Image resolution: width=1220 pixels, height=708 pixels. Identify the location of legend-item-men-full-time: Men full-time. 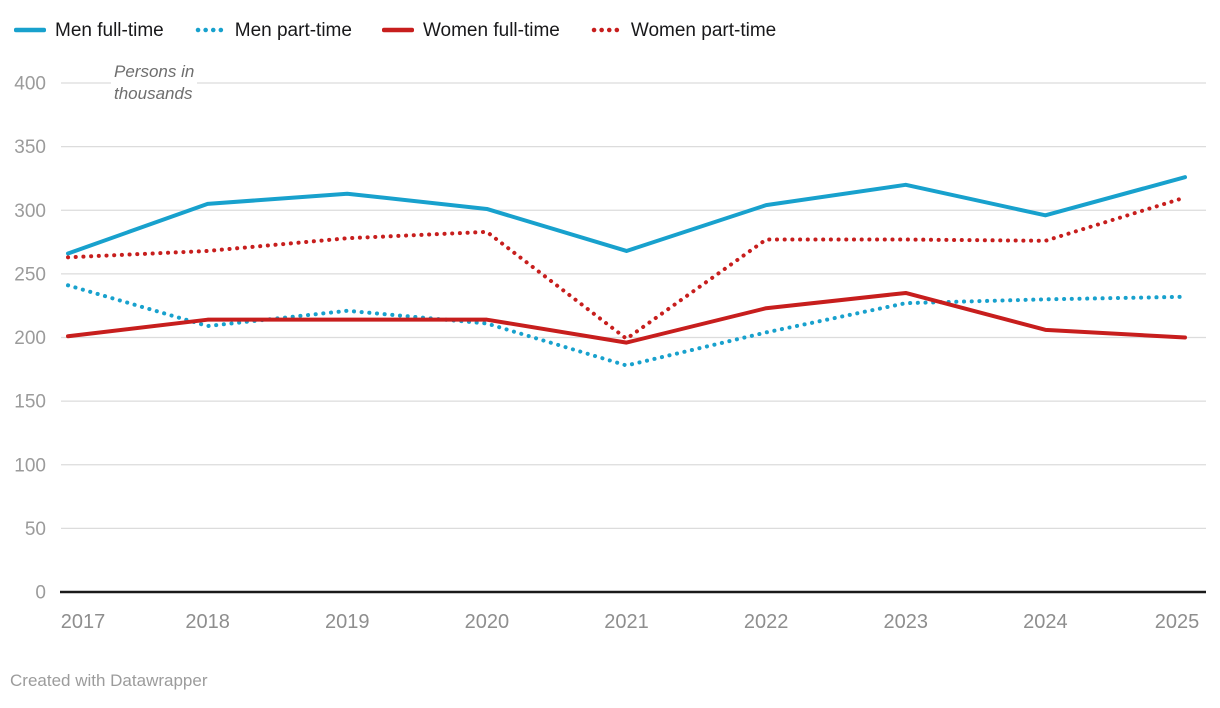
(89, 30).